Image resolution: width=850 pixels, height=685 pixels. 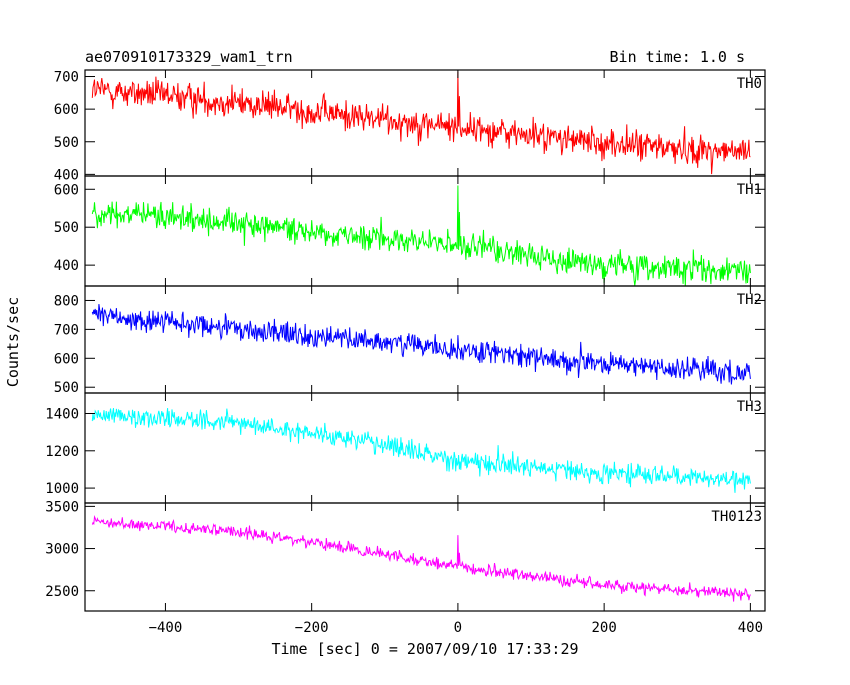 I want to click on series-line-th0, so click(x=421, y=123).